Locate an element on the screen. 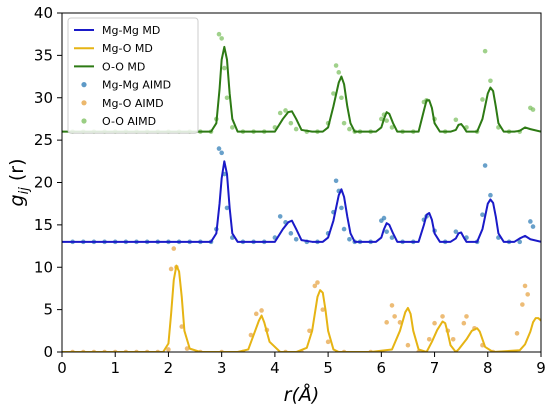 This screenshot has height=407, width=550. x-axis-label: r(Å) is located at coordinates (302, 394).